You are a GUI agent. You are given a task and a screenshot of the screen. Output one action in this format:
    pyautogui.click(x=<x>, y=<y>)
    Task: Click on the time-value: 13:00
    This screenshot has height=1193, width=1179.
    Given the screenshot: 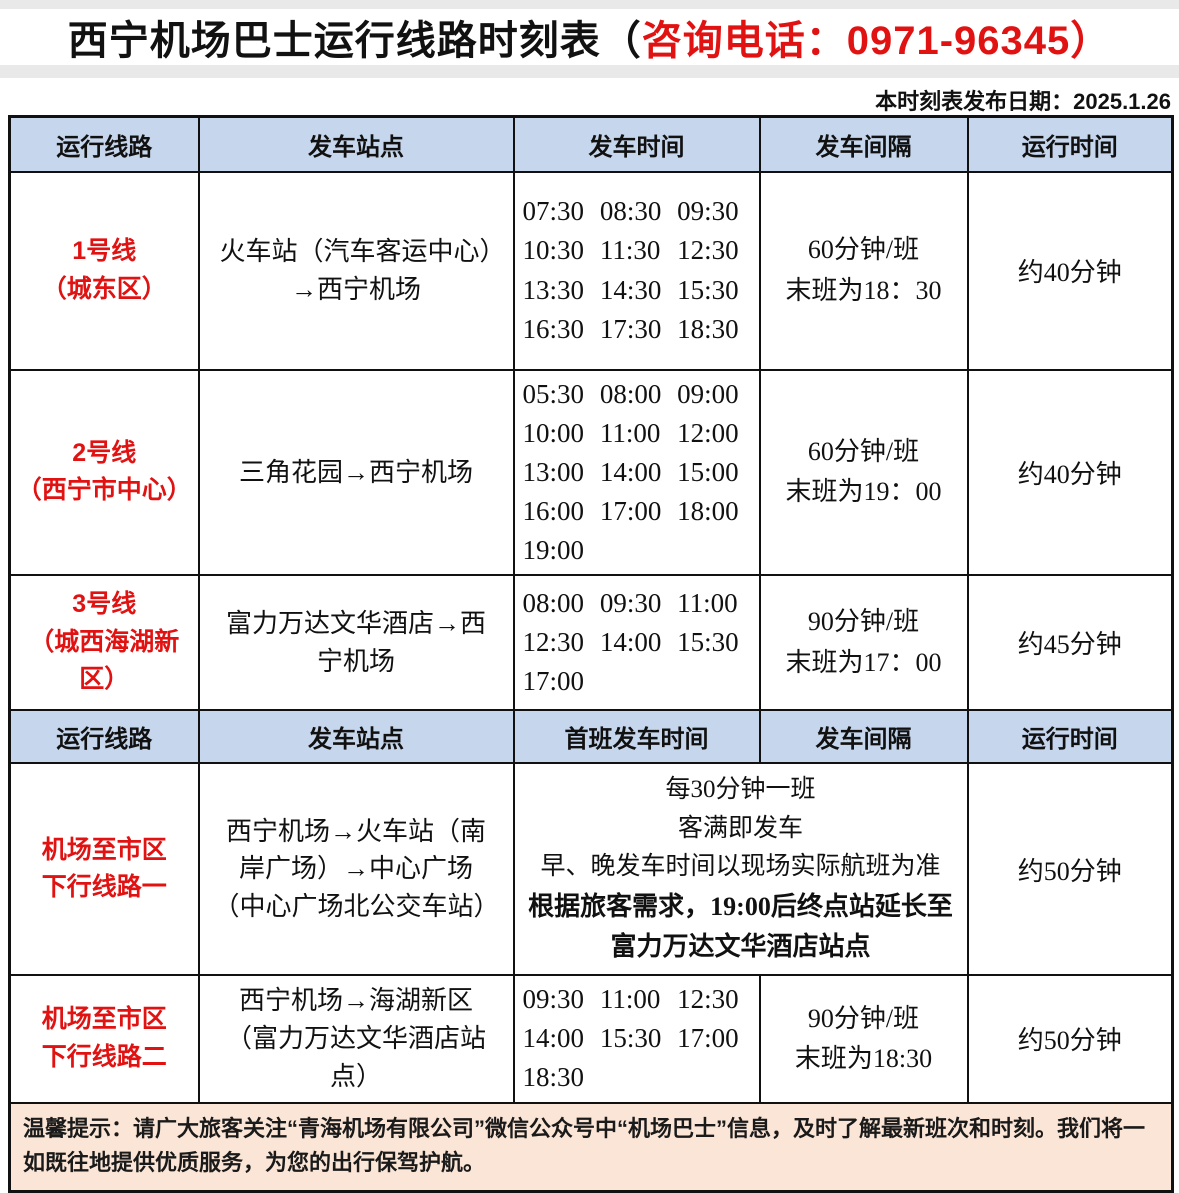 What is the action you would take?
    pyautogui.click(x=553, y=471)
    